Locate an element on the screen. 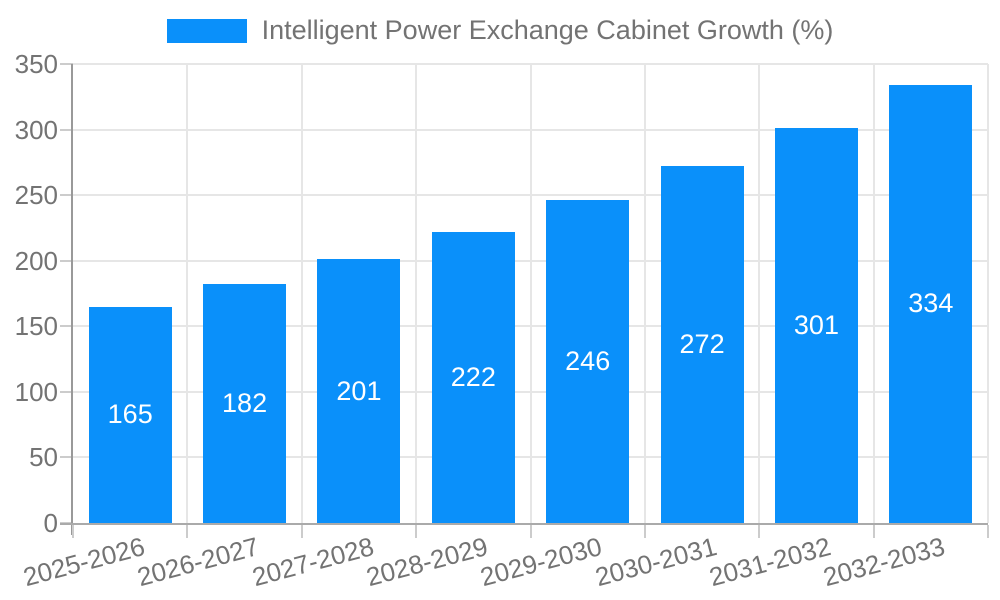 The image size is (1000, 600). y-axis-tick-label: 100 is located at coordinates (36, 391).